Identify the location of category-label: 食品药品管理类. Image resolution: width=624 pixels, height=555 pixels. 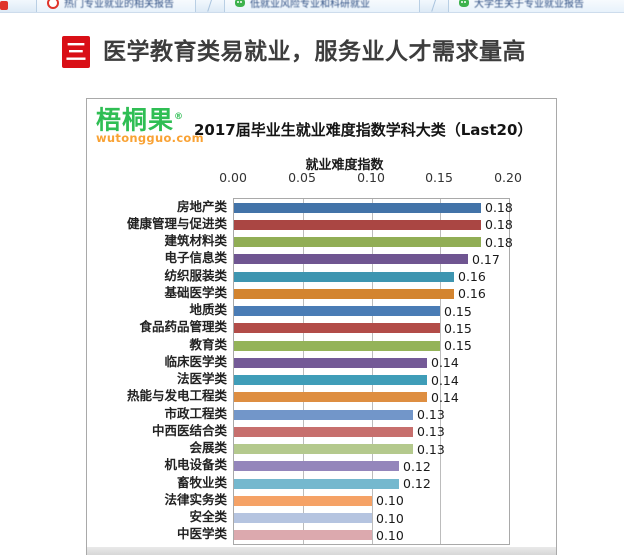
(183, 327).